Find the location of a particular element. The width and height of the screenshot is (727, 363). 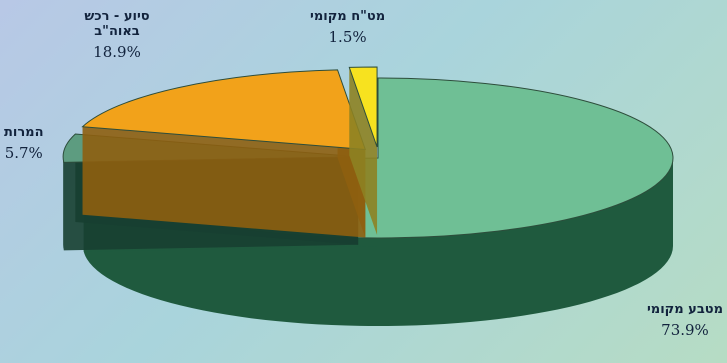

slice-label-aid-purchase-us: סיוע - רכש באוה"ב 18.9% is located at coordinates (117, 35).